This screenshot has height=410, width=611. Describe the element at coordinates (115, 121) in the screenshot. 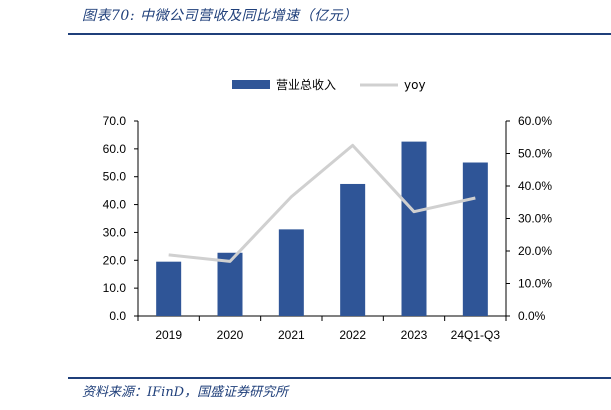

I see `left-tick-label: 70.0` at that location.